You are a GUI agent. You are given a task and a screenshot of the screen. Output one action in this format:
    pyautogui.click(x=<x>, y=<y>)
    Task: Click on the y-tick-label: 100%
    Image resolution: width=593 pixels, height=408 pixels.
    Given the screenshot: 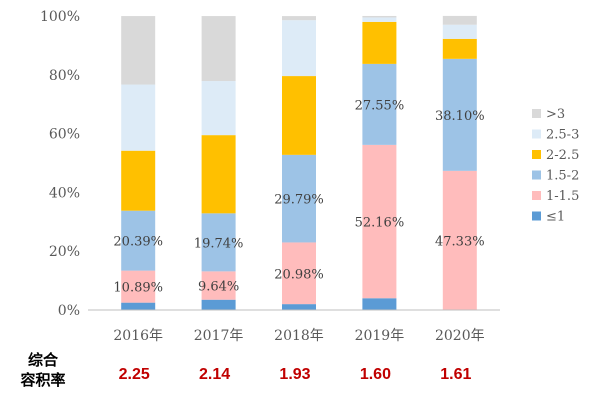 What is the action you would take?
    pyautogui.click(x=60, y=17)
    